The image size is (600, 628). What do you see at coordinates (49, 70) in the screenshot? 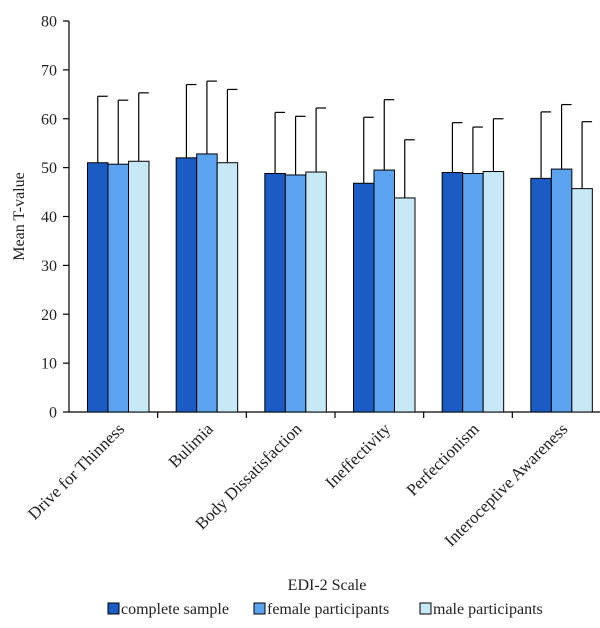
I see `y-tick-label: 70` at bounding box center [49, 70].